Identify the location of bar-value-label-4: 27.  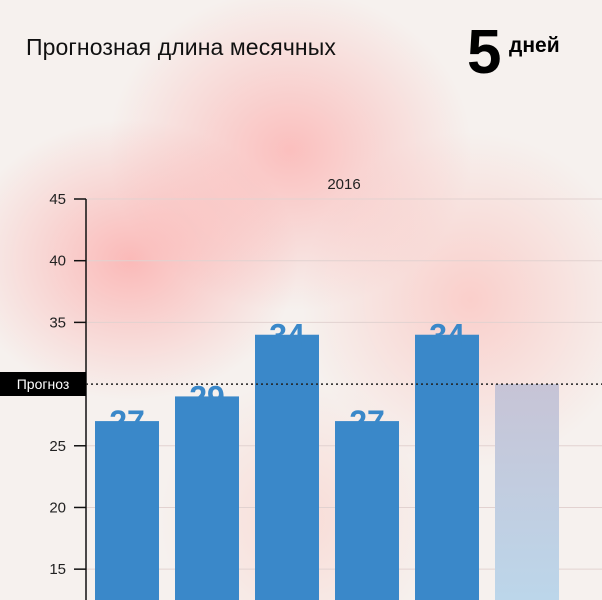
(367, 422).